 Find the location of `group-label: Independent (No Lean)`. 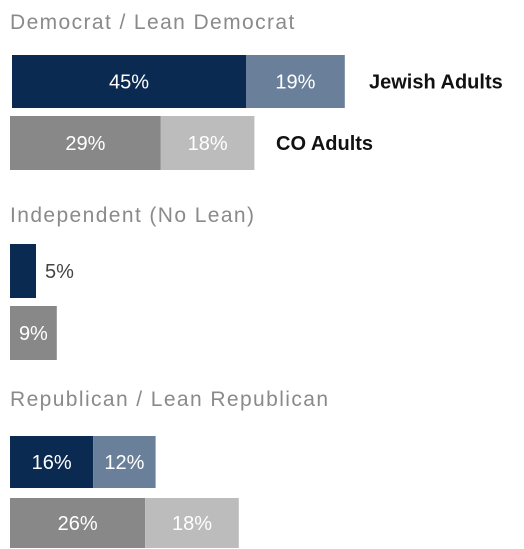

group-label: Independent (No Lean) is located at coordinates (132, 215).